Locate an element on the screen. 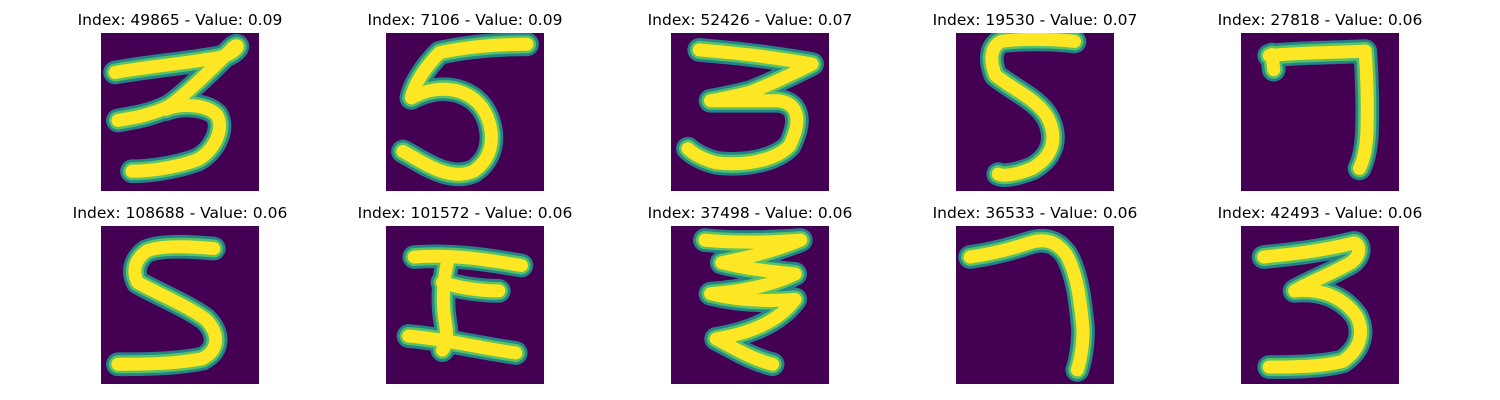 The height and width of the screenshot is (400, 1500). panel-title: Index: 49865 - Value: 0.09 is located at coordinates (180, 20).